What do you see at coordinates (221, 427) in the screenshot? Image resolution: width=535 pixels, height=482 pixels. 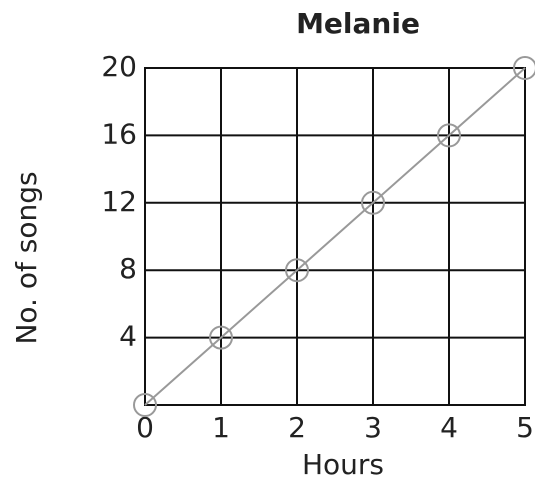 I see `x-tick-label: 1` at bounding box center [221, 427].